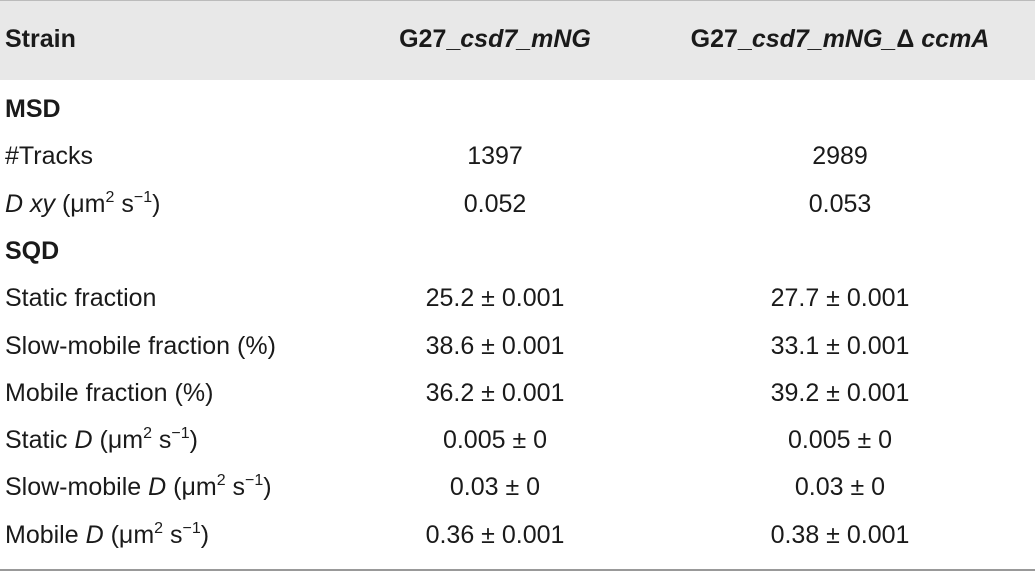 The width and height of the screenshot is (1035, 575). What do you see at coordinates (495, 298) in the screenshot?
I see `value-cell: 25.2 ± 0.001` at bounding box center [495, 298].